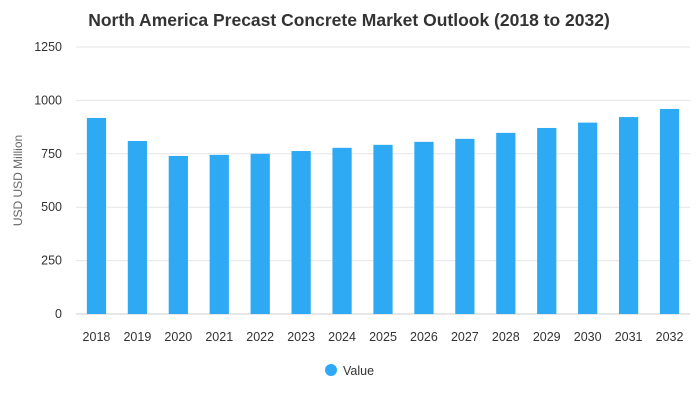  I want to click on bar-2032, so click(669, 211).